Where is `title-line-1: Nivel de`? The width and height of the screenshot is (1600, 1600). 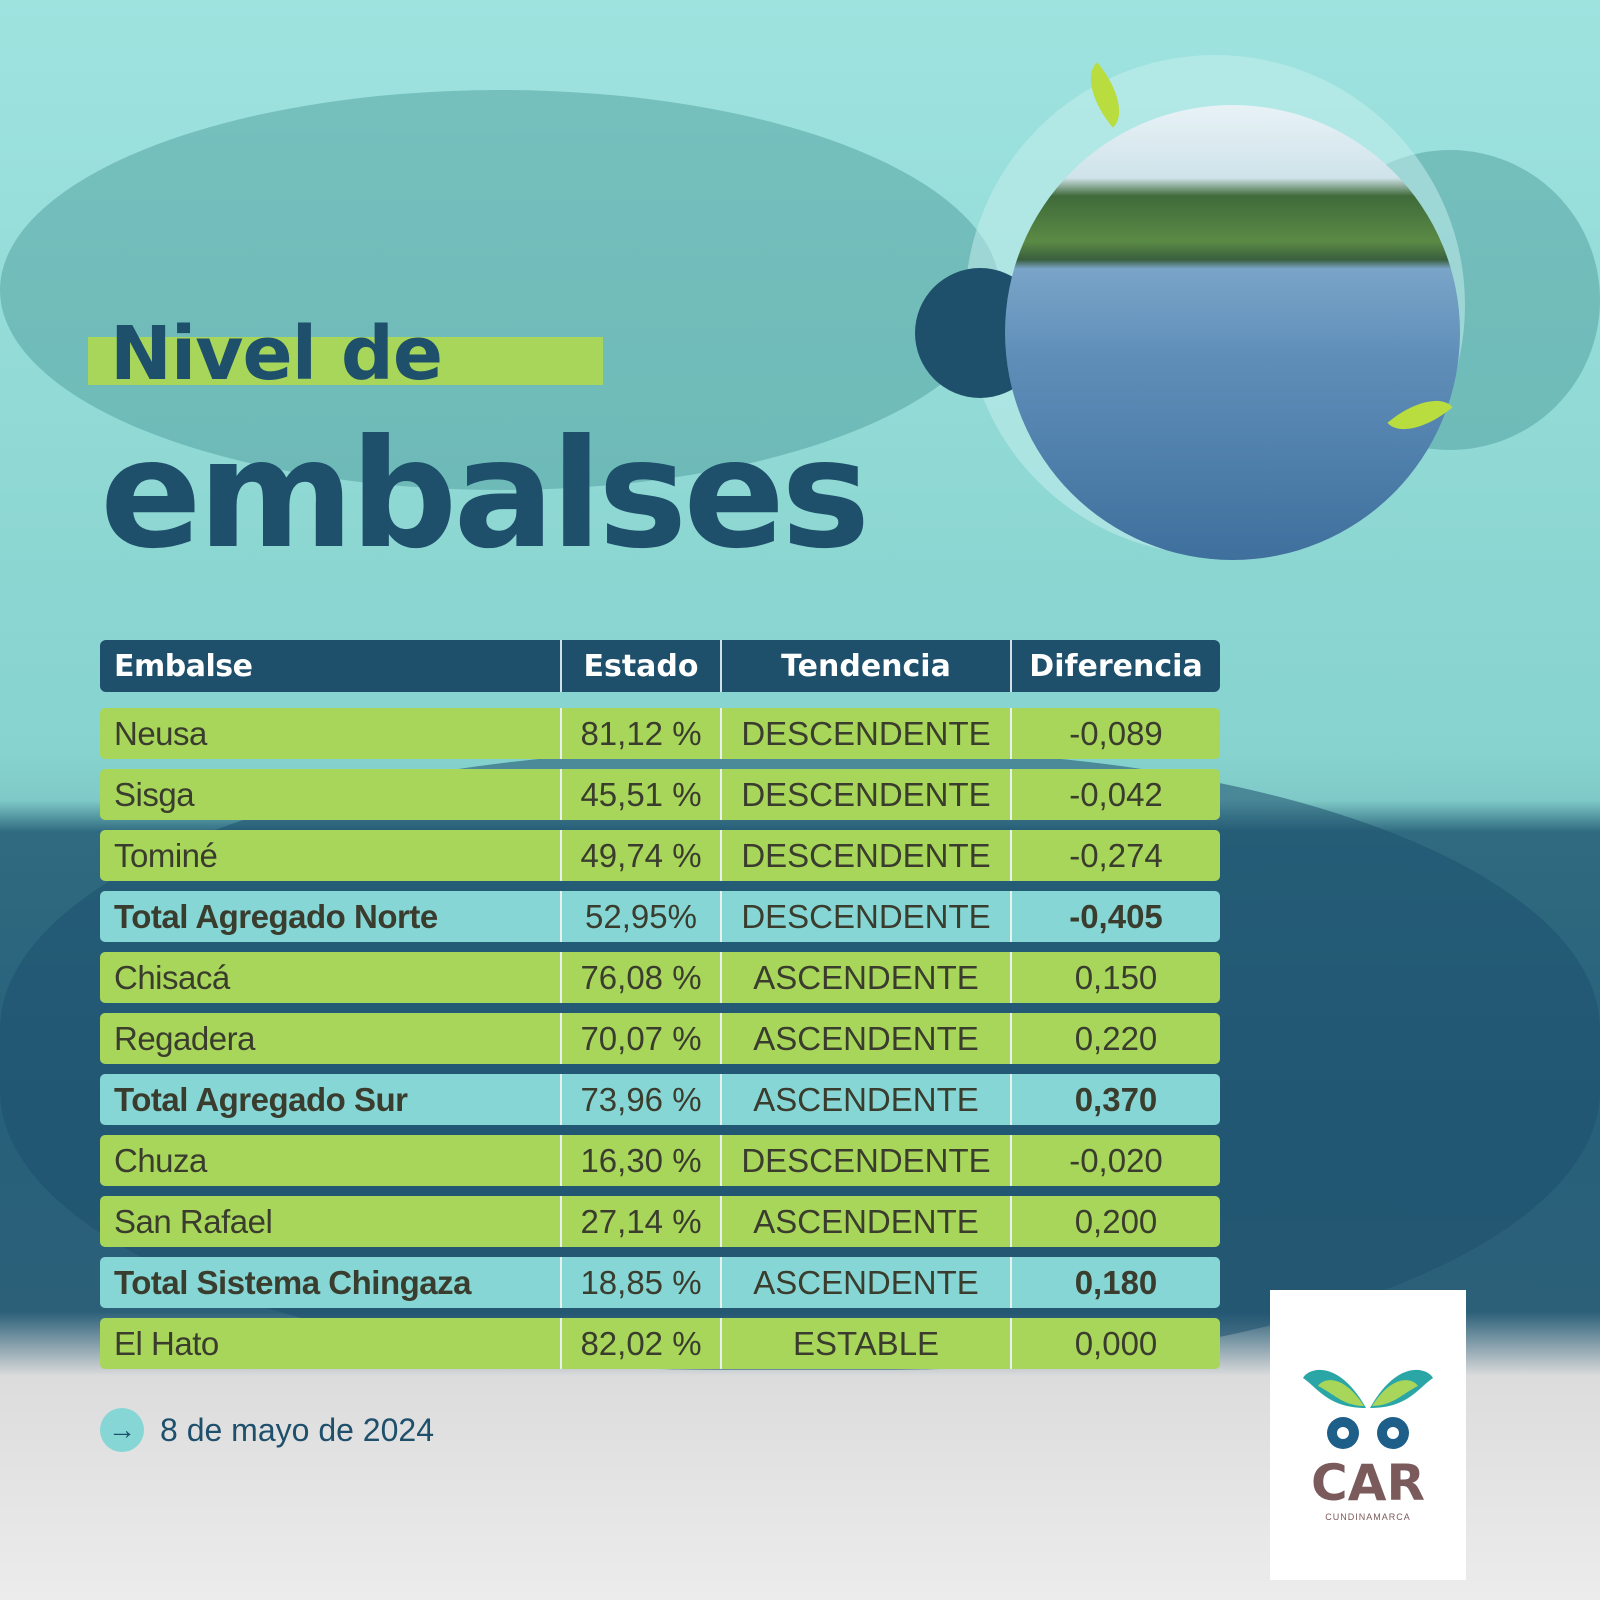 title-line-1: Nivel de is located at coordinates (276, 354).